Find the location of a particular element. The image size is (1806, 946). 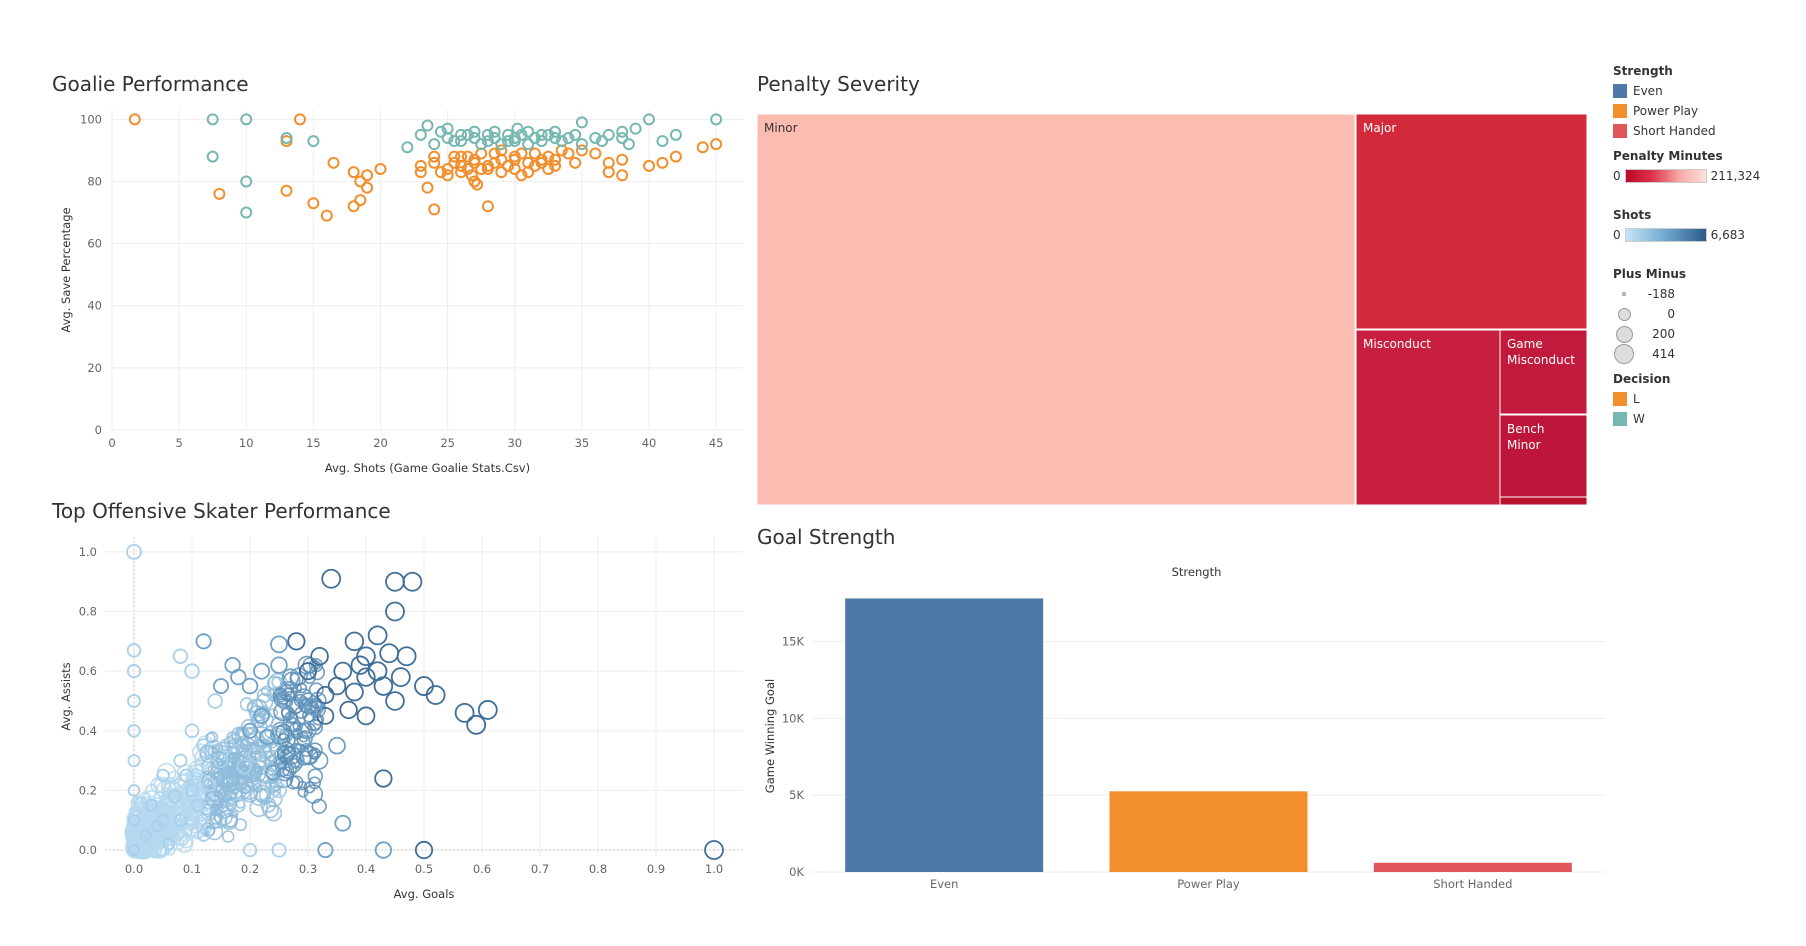

x-tick-label: 35 is located at coordinates (582, 443).